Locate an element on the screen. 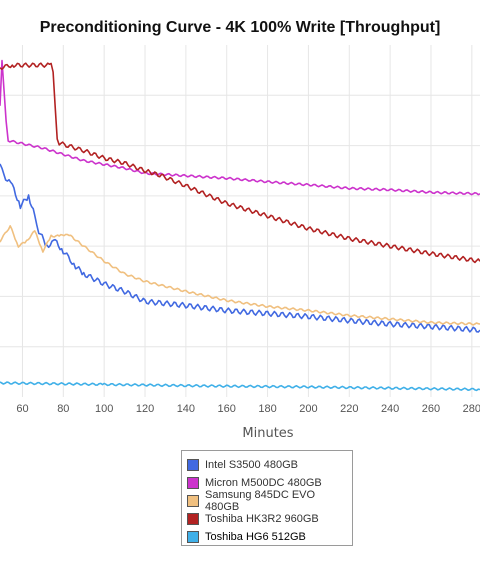 This screenshot has width=480, height=577. x-tick-label: 220 is located at coordinates (349, 409).